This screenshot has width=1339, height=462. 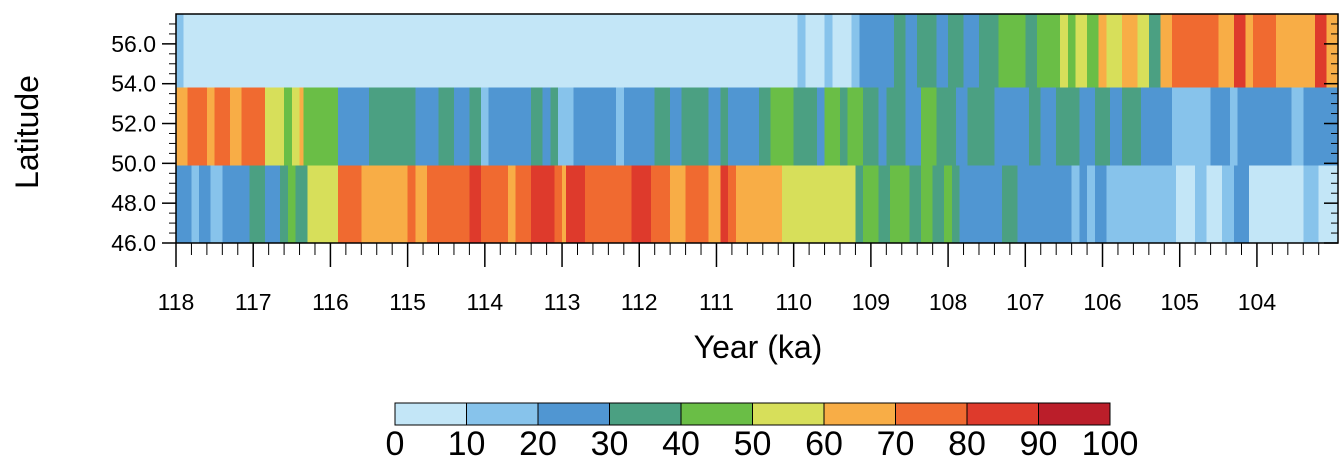 I want to click on x-tick-label: 118, so click(x=176, y=302).